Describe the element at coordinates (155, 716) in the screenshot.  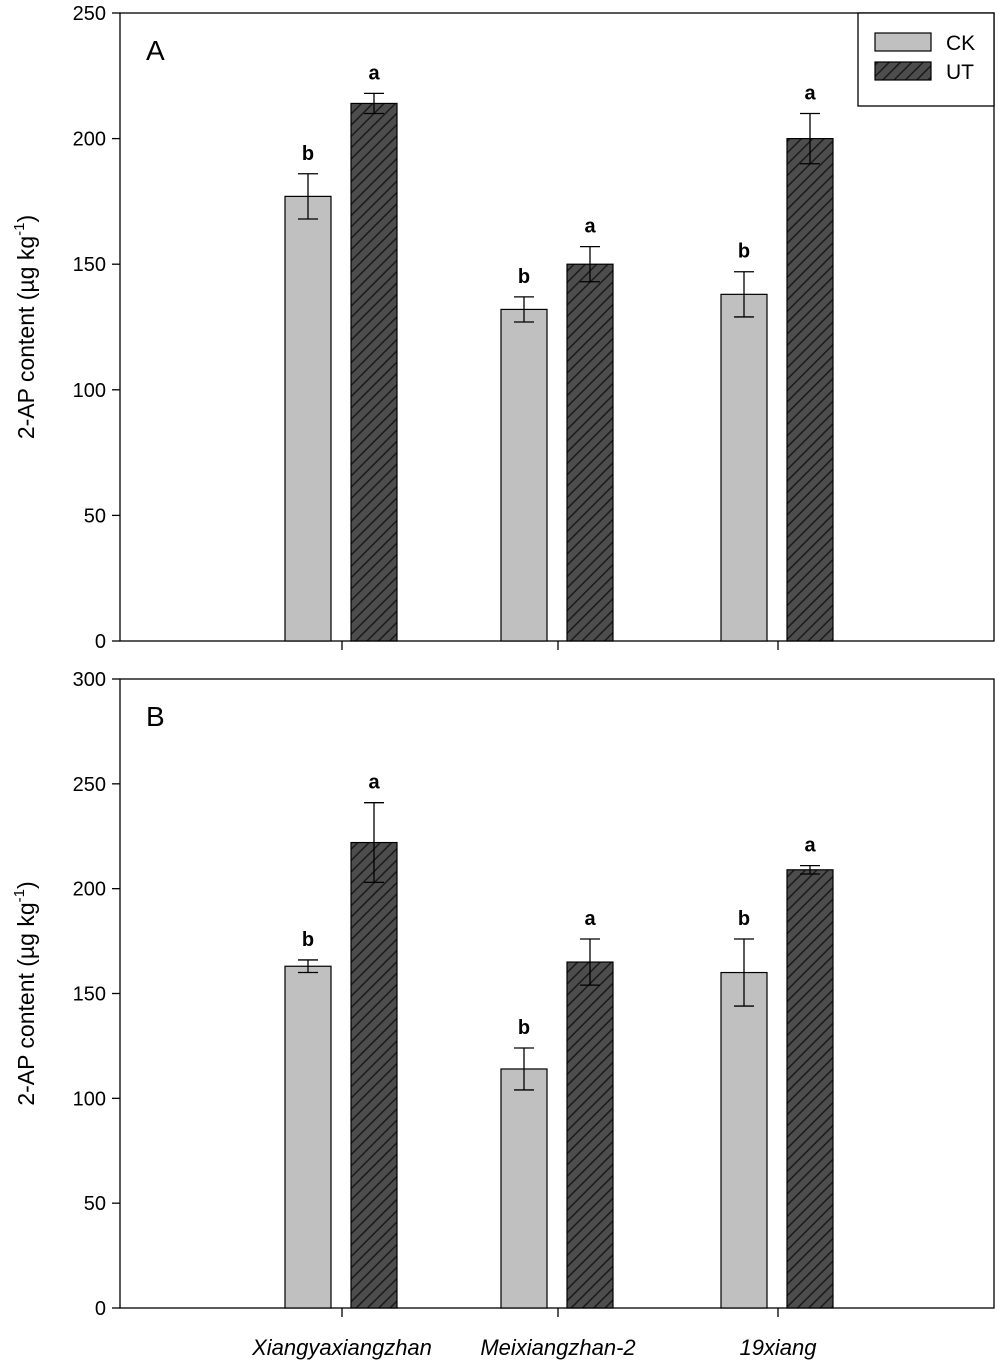
I see `panel-letter: B` at that location.